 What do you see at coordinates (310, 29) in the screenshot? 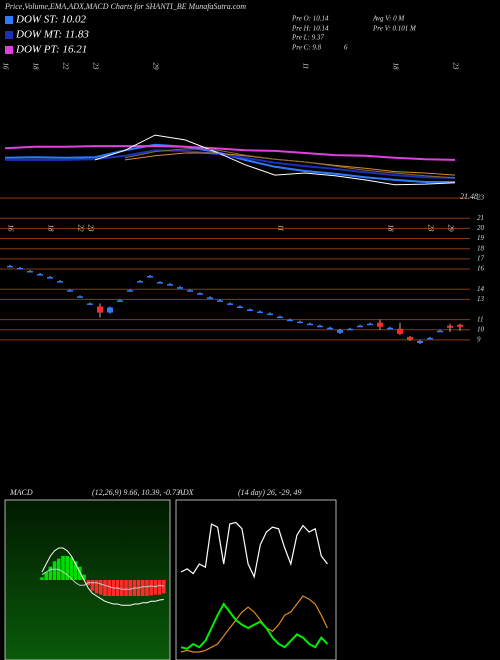
I see `info-text: Pre H: 10.14` at bounding box center [310, 29].